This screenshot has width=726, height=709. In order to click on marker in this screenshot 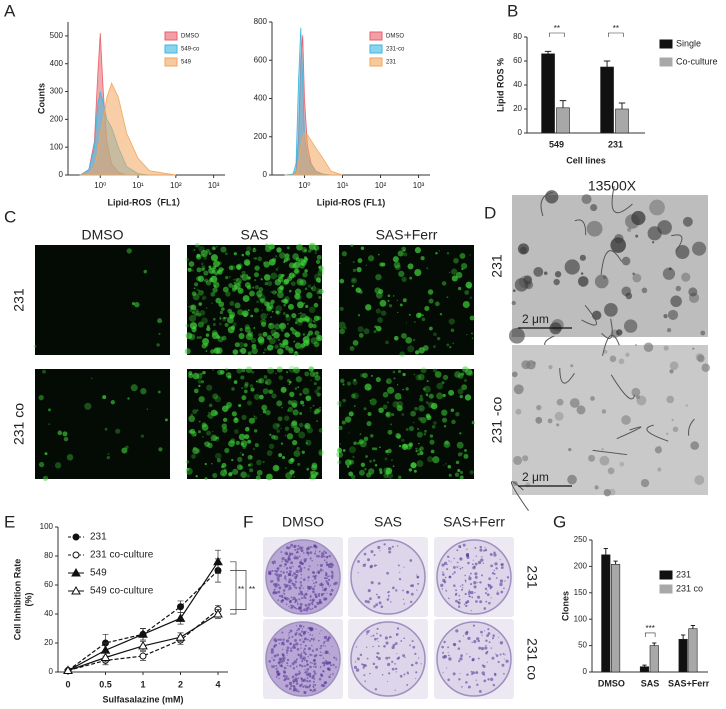, I will do `click(143, 656)`.